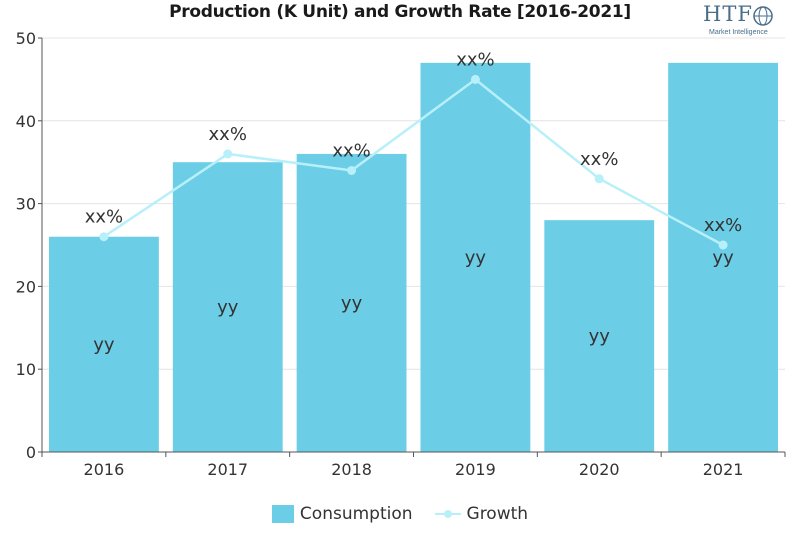 The height and width of the screenshot is (533, 800). I want to click on x-tick-label: 2017, so click(227, 469).